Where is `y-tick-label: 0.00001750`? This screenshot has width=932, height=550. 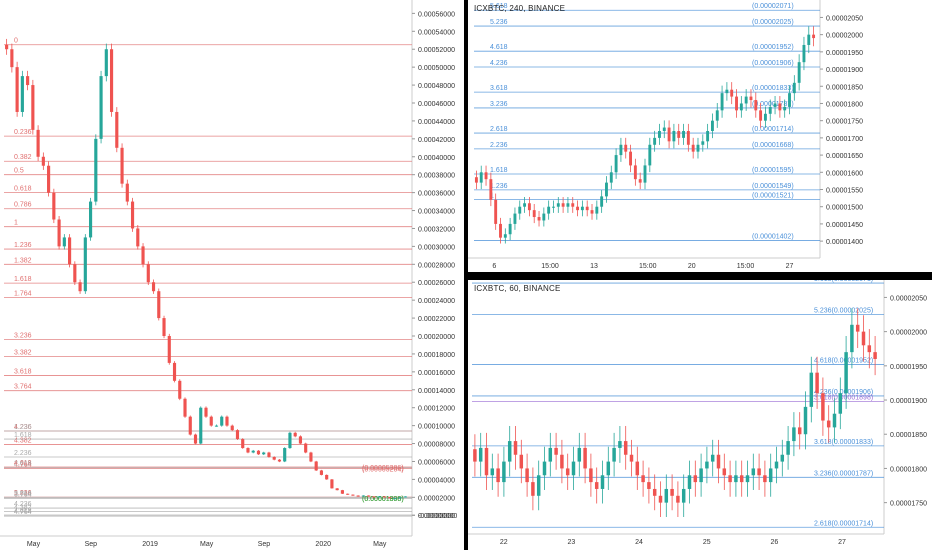
y-tick-label: 0.00001750 is located at coordinates (908, 504).